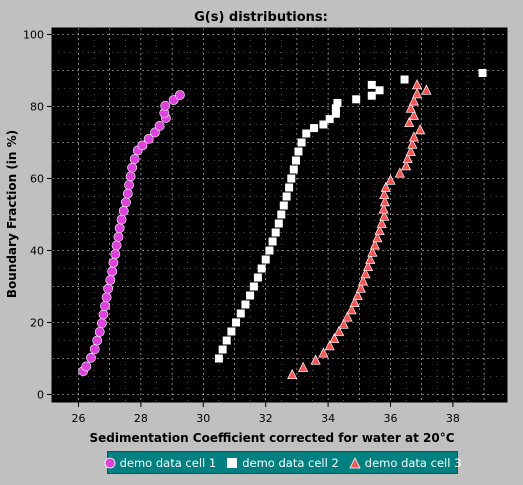 The height and width of the screenshot is (485, 523). What do you see at coordinates (12, 214) in the screenshot?
I see `y-axis-label: Boundary Fraction (in %)` at bounding box center [12, 214].